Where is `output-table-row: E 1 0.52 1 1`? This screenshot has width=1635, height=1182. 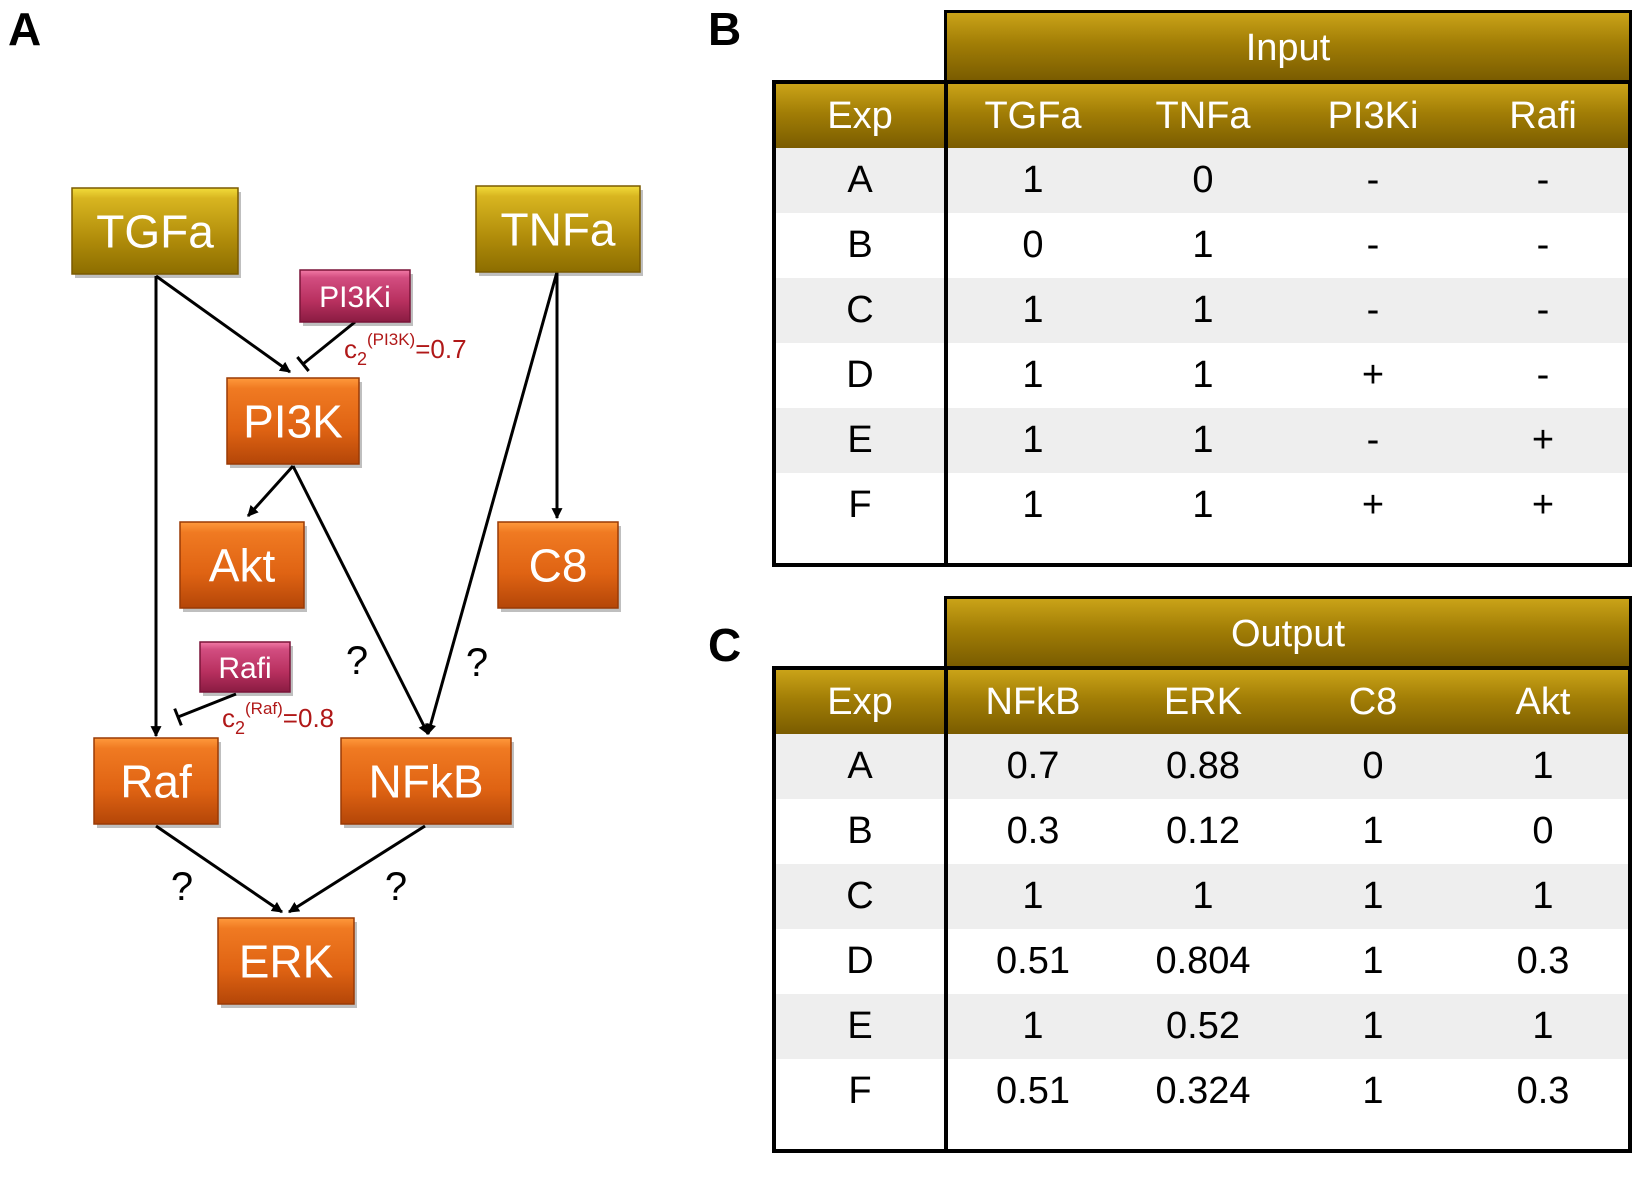
output-table-row: E 1 0.52 1 1 is located at coordinates (1202, 1026).